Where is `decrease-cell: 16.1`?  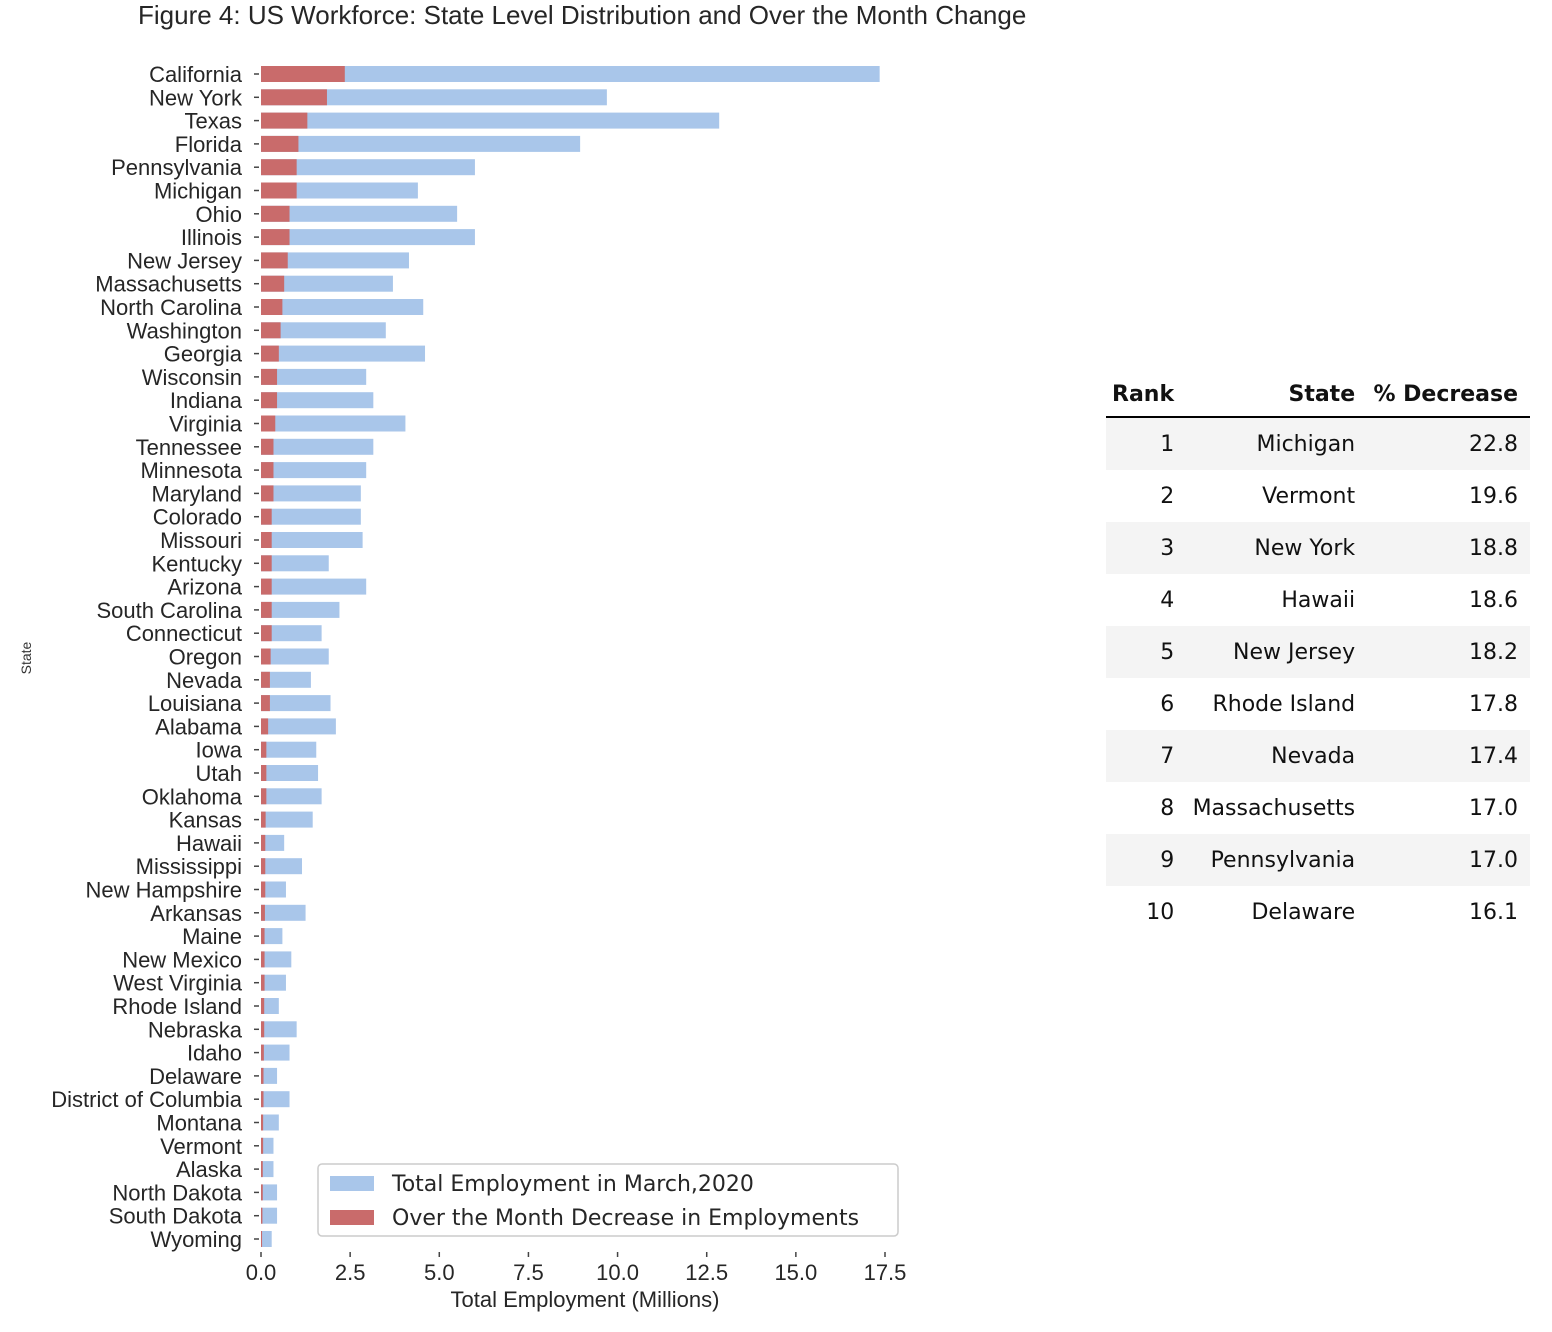
decrease-cell: 16.1 is located at coordinates (1493, 912).